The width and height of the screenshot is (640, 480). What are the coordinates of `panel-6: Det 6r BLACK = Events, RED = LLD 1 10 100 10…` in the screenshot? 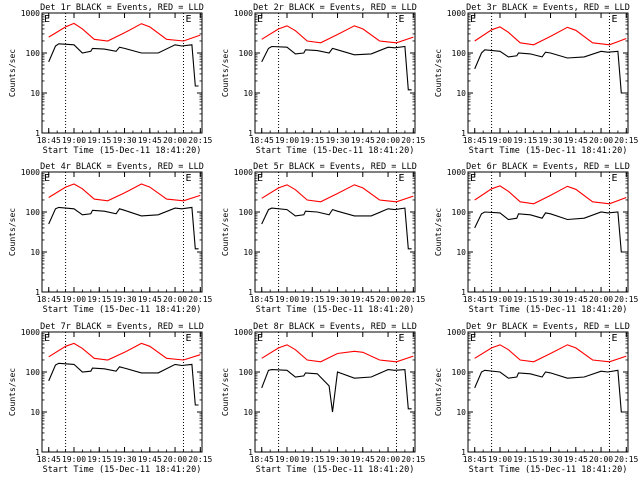 It's located at (536, 238).